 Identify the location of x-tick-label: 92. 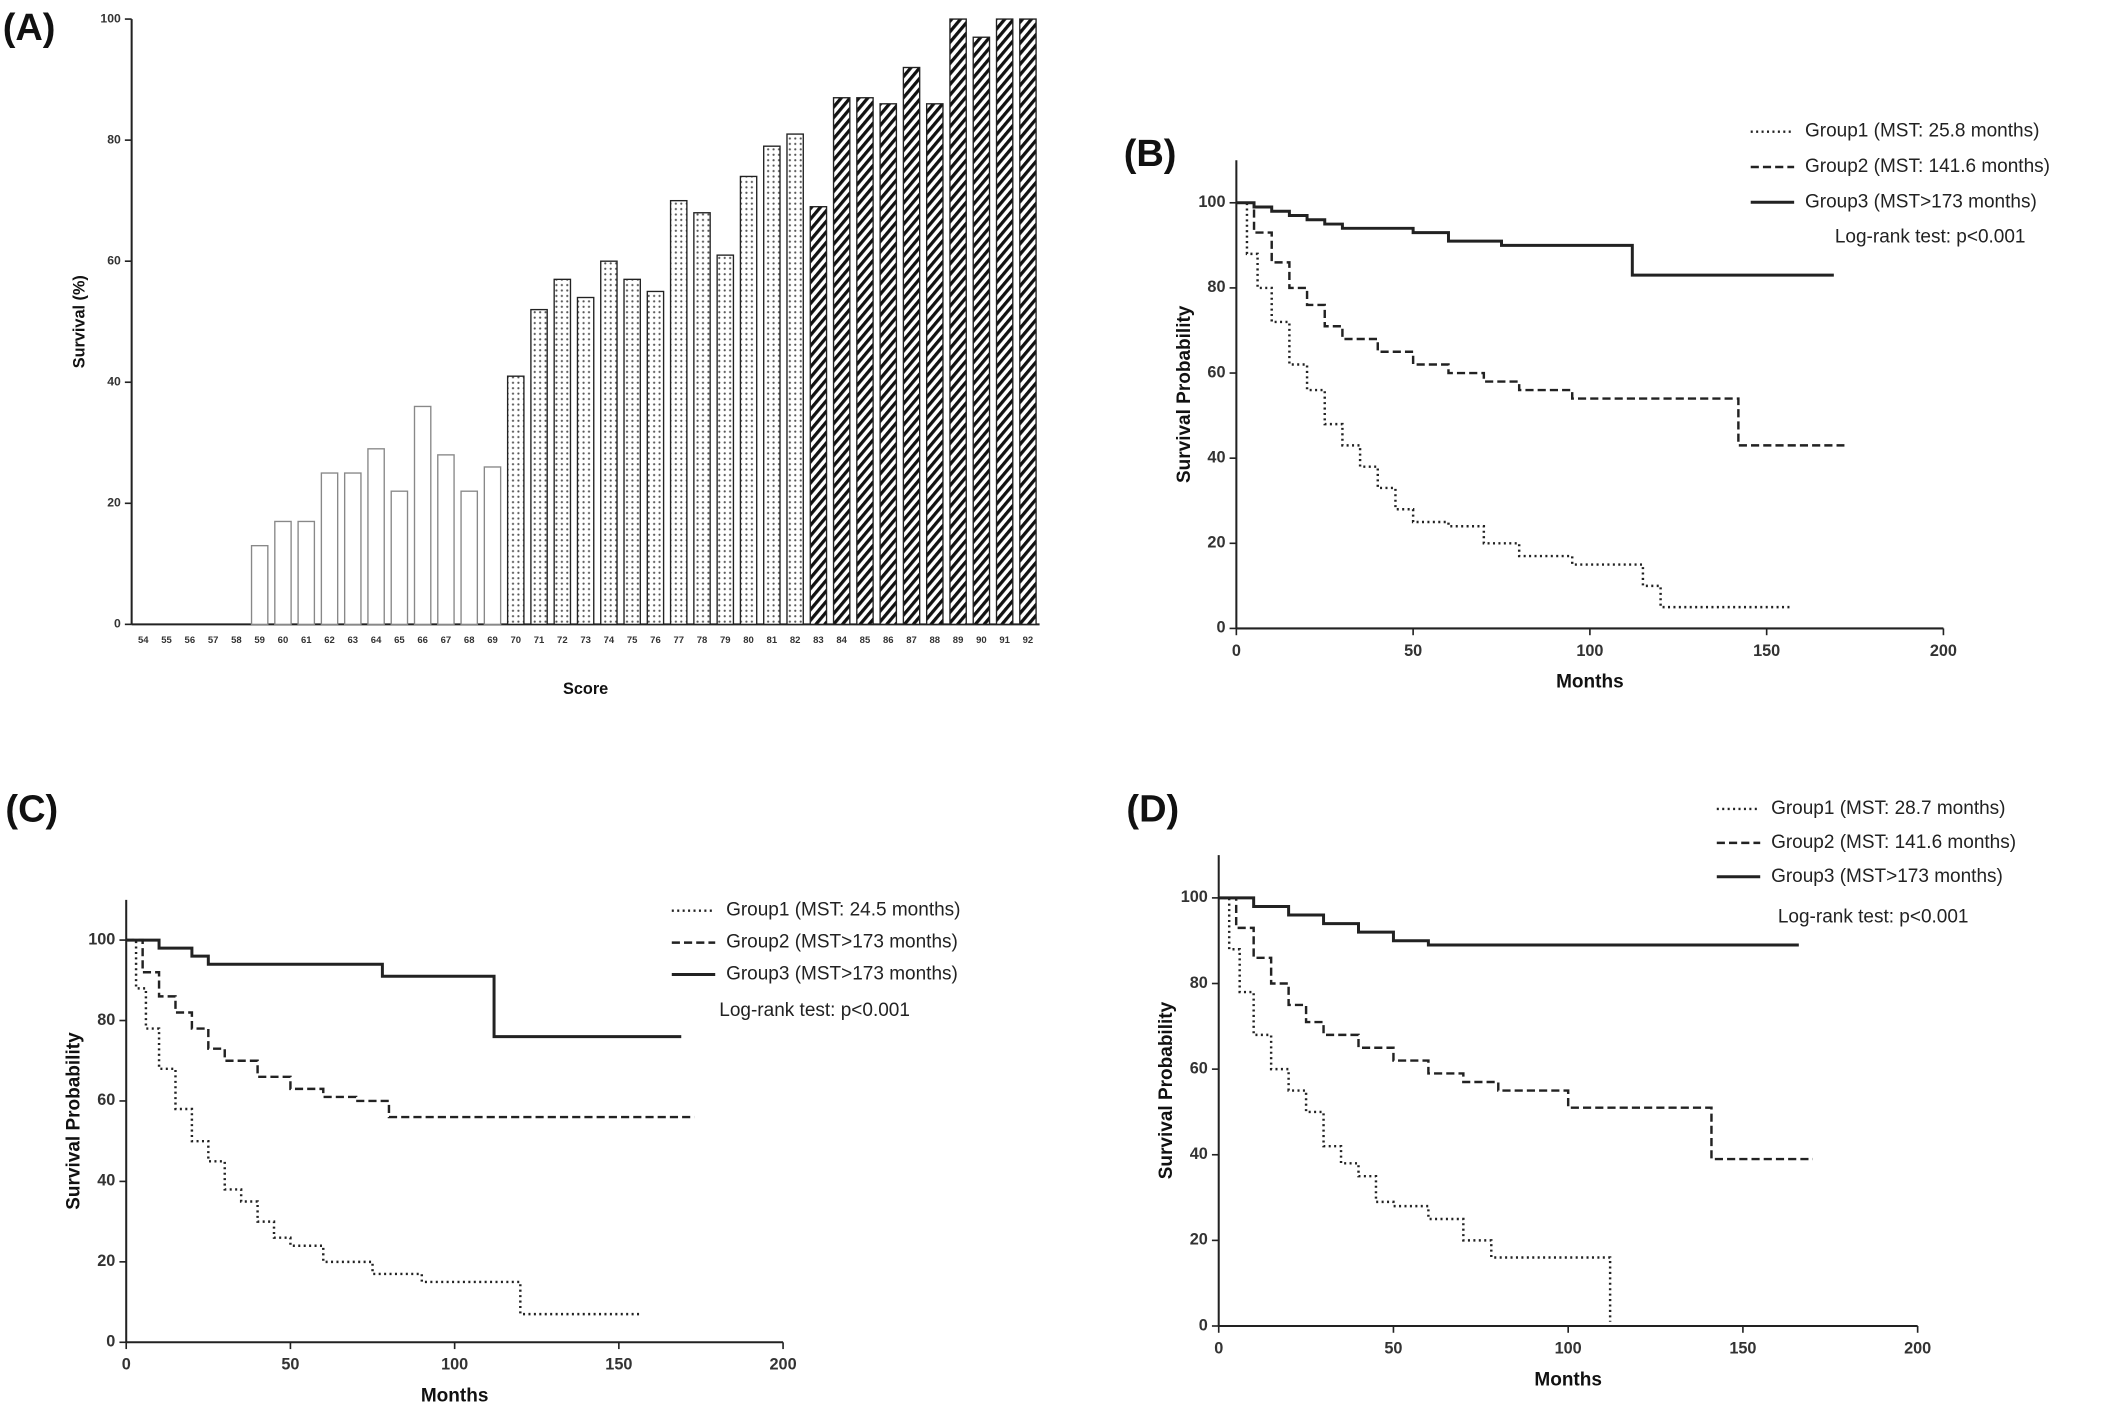
(1028, 640).